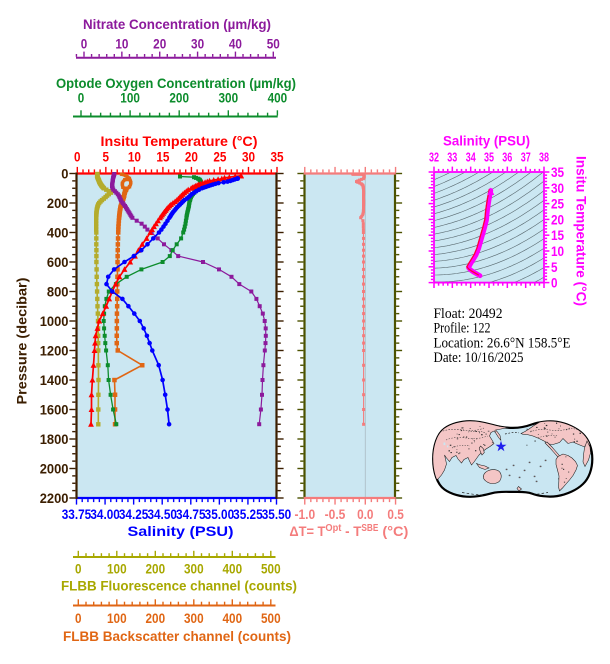 The height and width of the screenshot is (664, 610). Describe the element at coordinates (365, 514) in the screenshot. I see `svg-text: 0.0` at that location.